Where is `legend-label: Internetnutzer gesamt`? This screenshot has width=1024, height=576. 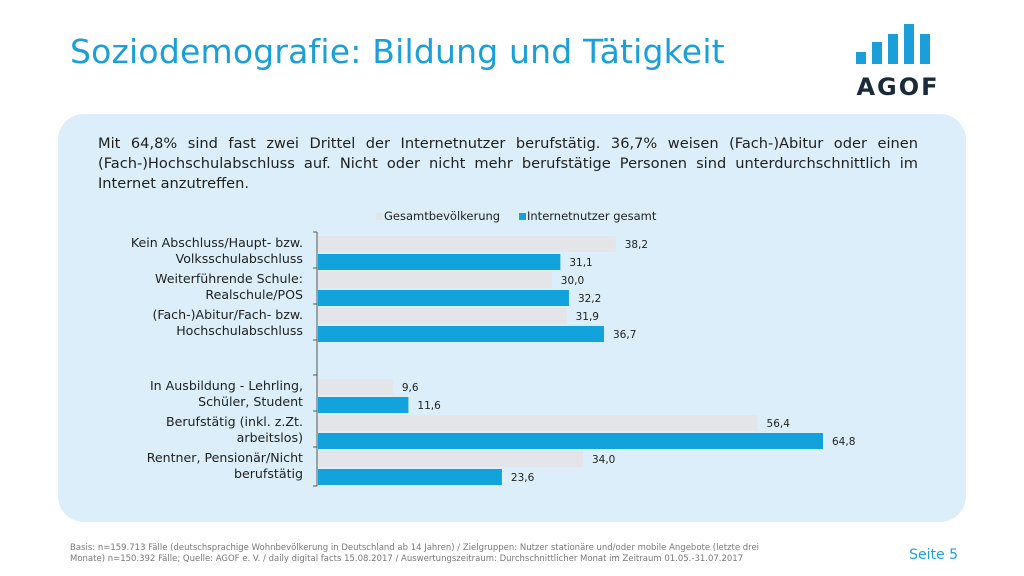
legend-label: Internetnutzer gesamt is located at coordinates (592, 216).